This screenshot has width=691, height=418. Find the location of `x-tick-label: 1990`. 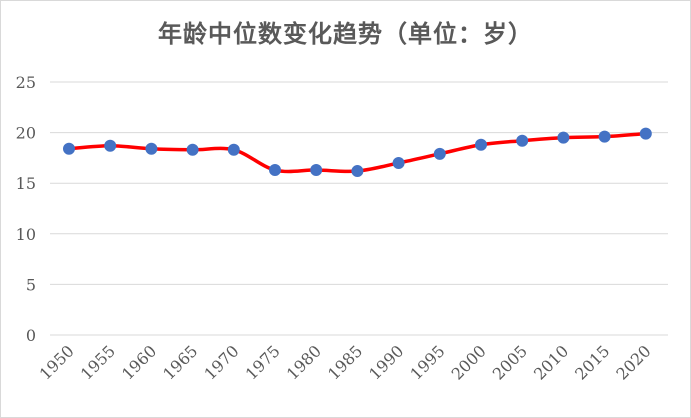

x-tick-label: 1990 is located at coordinates (386, 362).